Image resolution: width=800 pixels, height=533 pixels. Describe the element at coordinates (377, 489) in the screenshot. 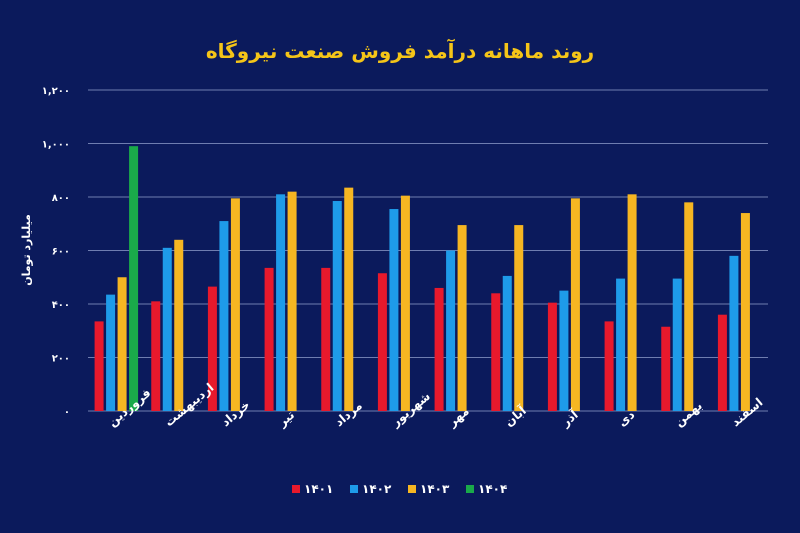

I see `legend-label: ۱۴۰۲` at that location.